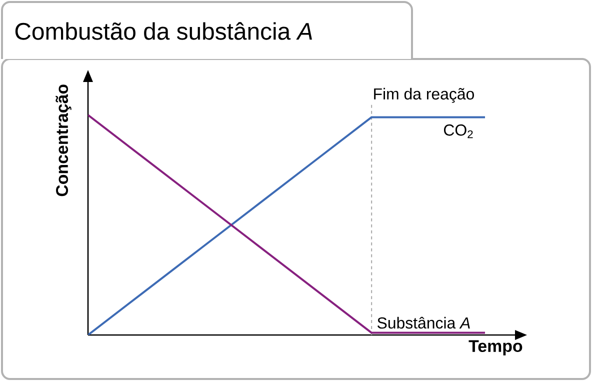 This screenshot has height=381, width=592. I want to click on x-axis-title: Tempo, so click(495, 348).